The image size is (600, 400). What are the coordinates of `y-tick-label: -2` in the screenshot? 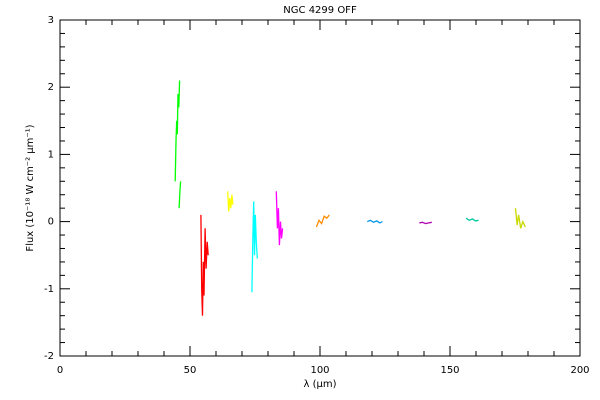 It's located at (49, 356).